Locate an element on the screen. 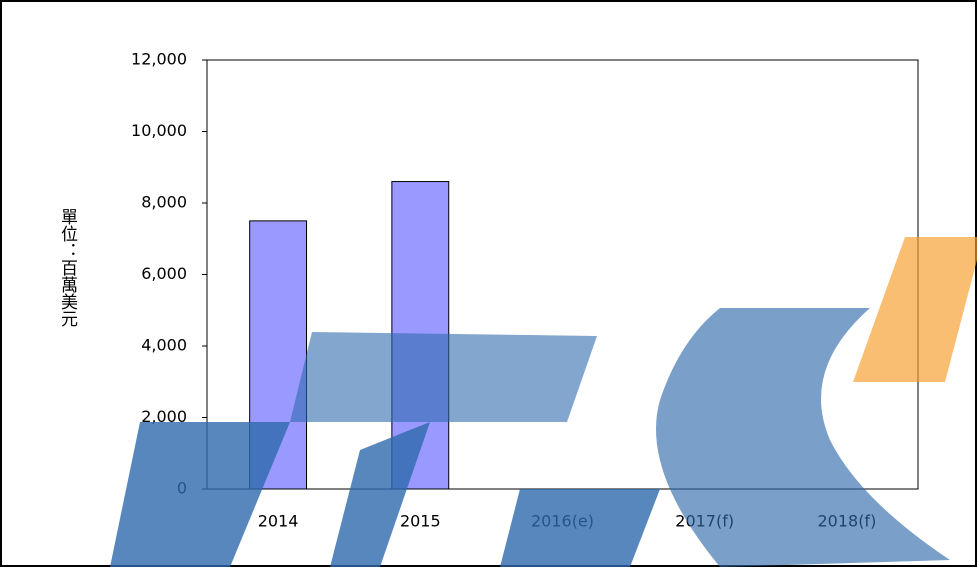 The image size is (977, 567). x-tick-label: 2015 is located at coordinates (420, 521).